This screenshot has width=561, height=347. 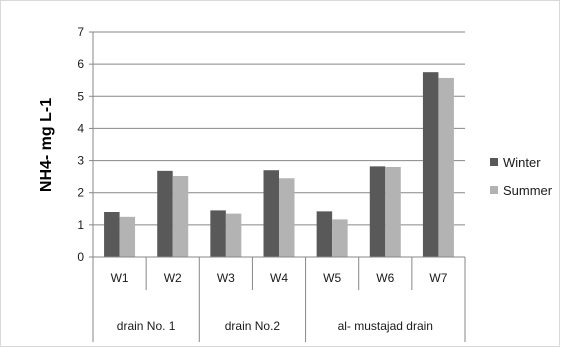 What do you see at coordinates (80, 96) in the screenshot?
I see `y-tick-label-5: 5` at bounding box center [80, 96].